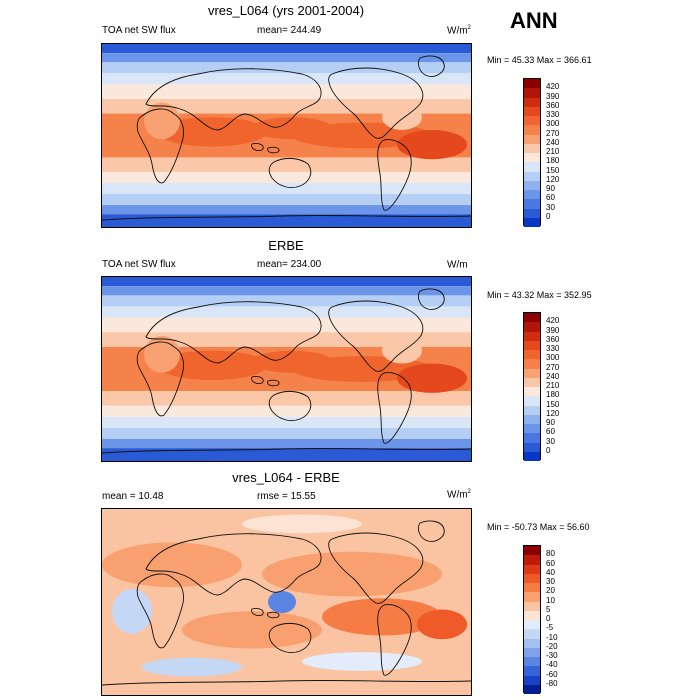 This screenshot has height=700, width=700. What do you see at coordinates (286, 10) in the screenshot?
I see `panel-1-title: vres_L064 (yrs 2001-2004)` at bounding box center [286, 10].